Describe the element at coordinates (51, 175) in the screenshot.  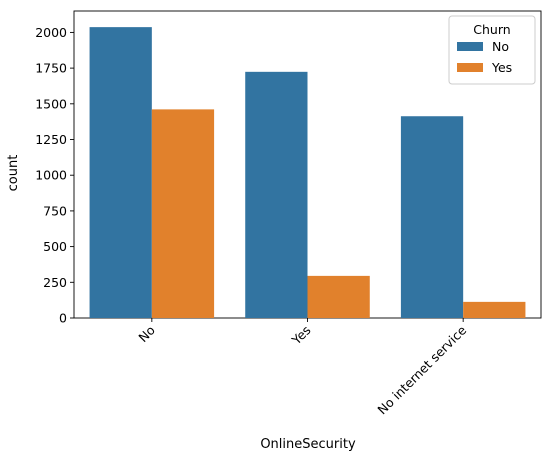
I see `y-tick-label: 1000` at that location.